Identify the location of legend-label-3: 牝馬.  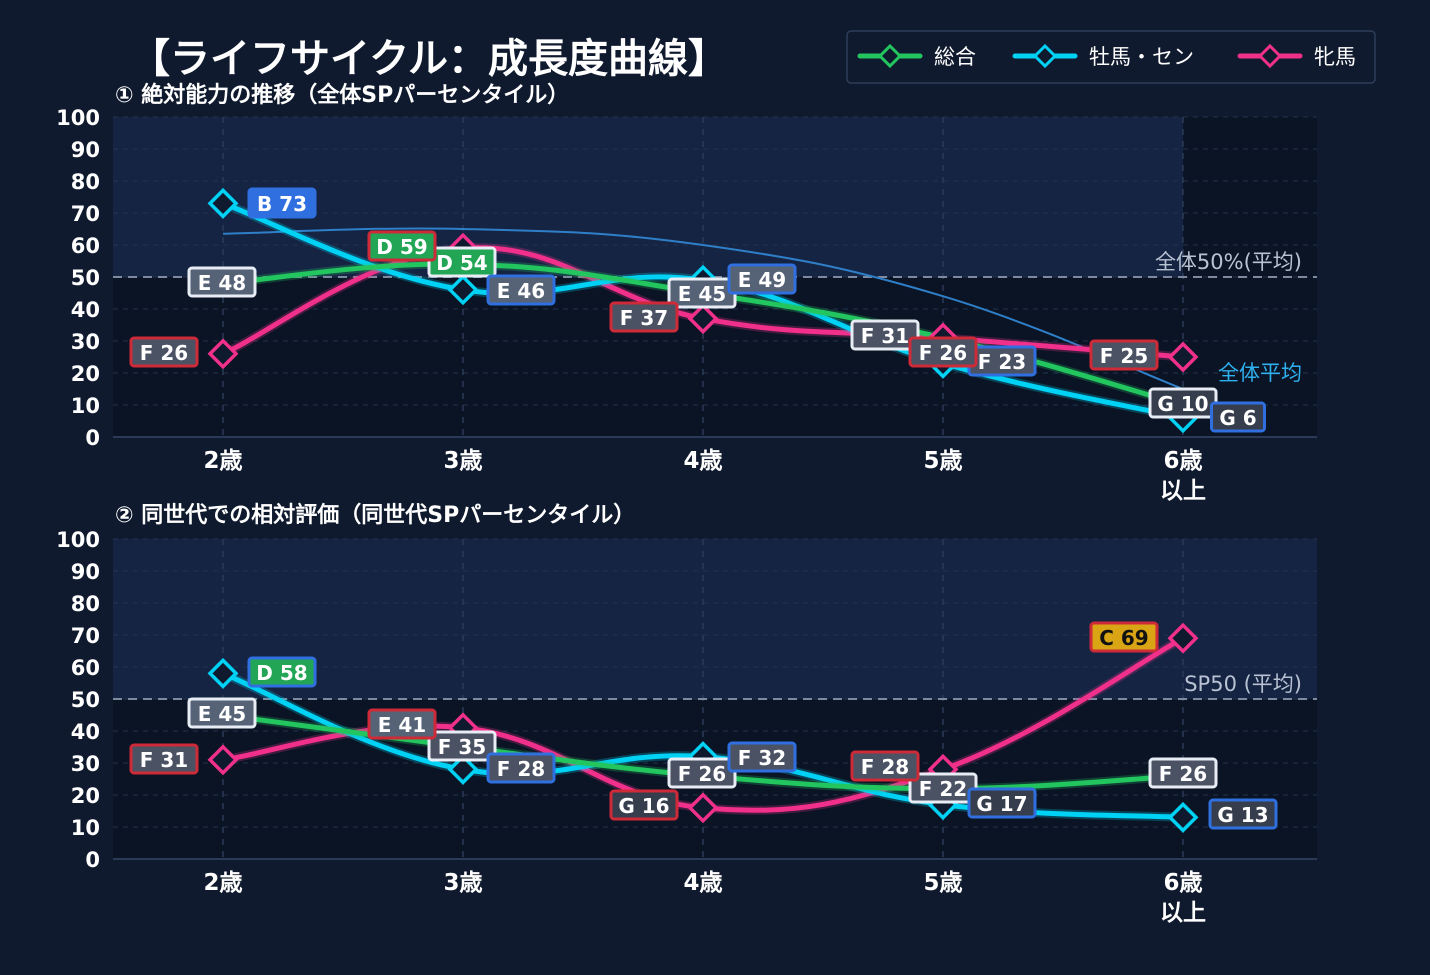
(1335, 57).